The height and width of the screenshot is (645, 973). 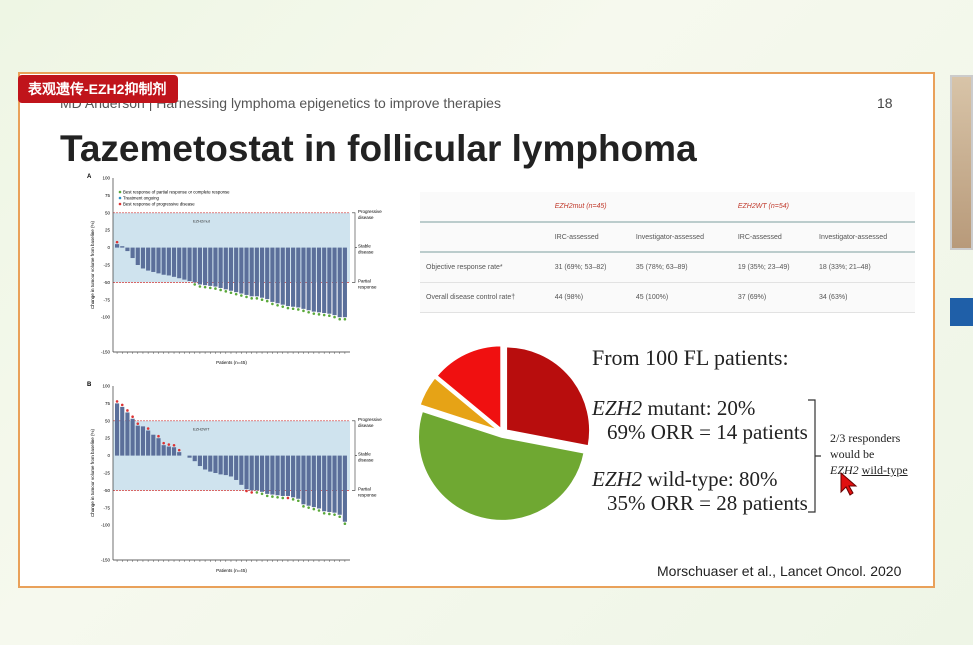 I want to click on zone-label: response, so click(x=367, y=494).